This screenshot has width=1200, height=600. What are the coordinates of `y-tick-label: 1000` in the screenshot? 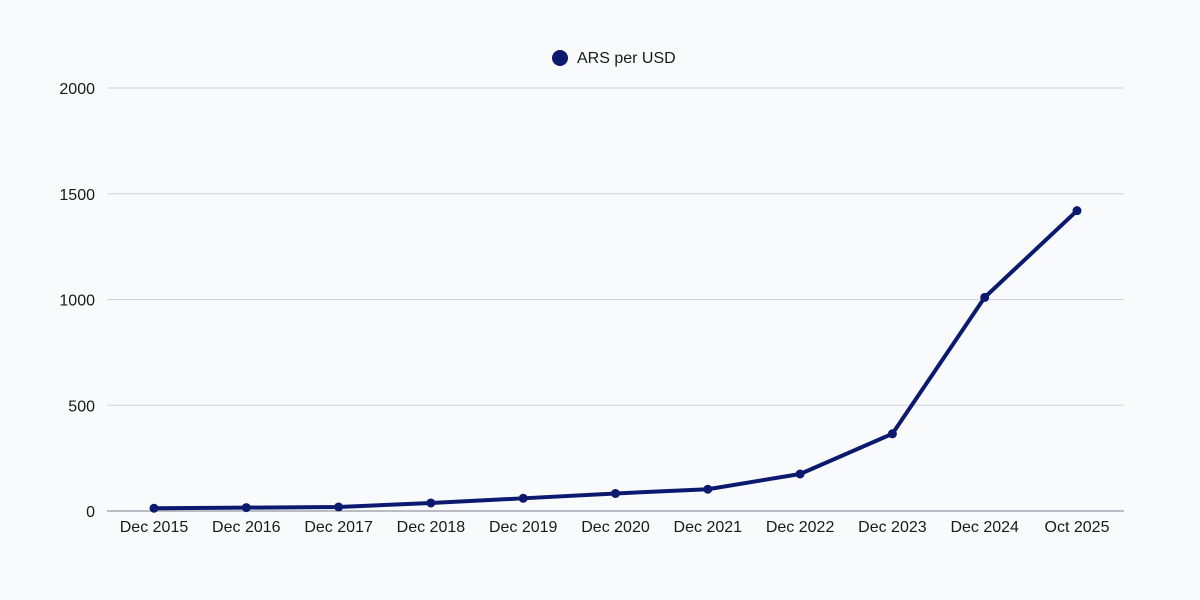 It's located at (77, 301).